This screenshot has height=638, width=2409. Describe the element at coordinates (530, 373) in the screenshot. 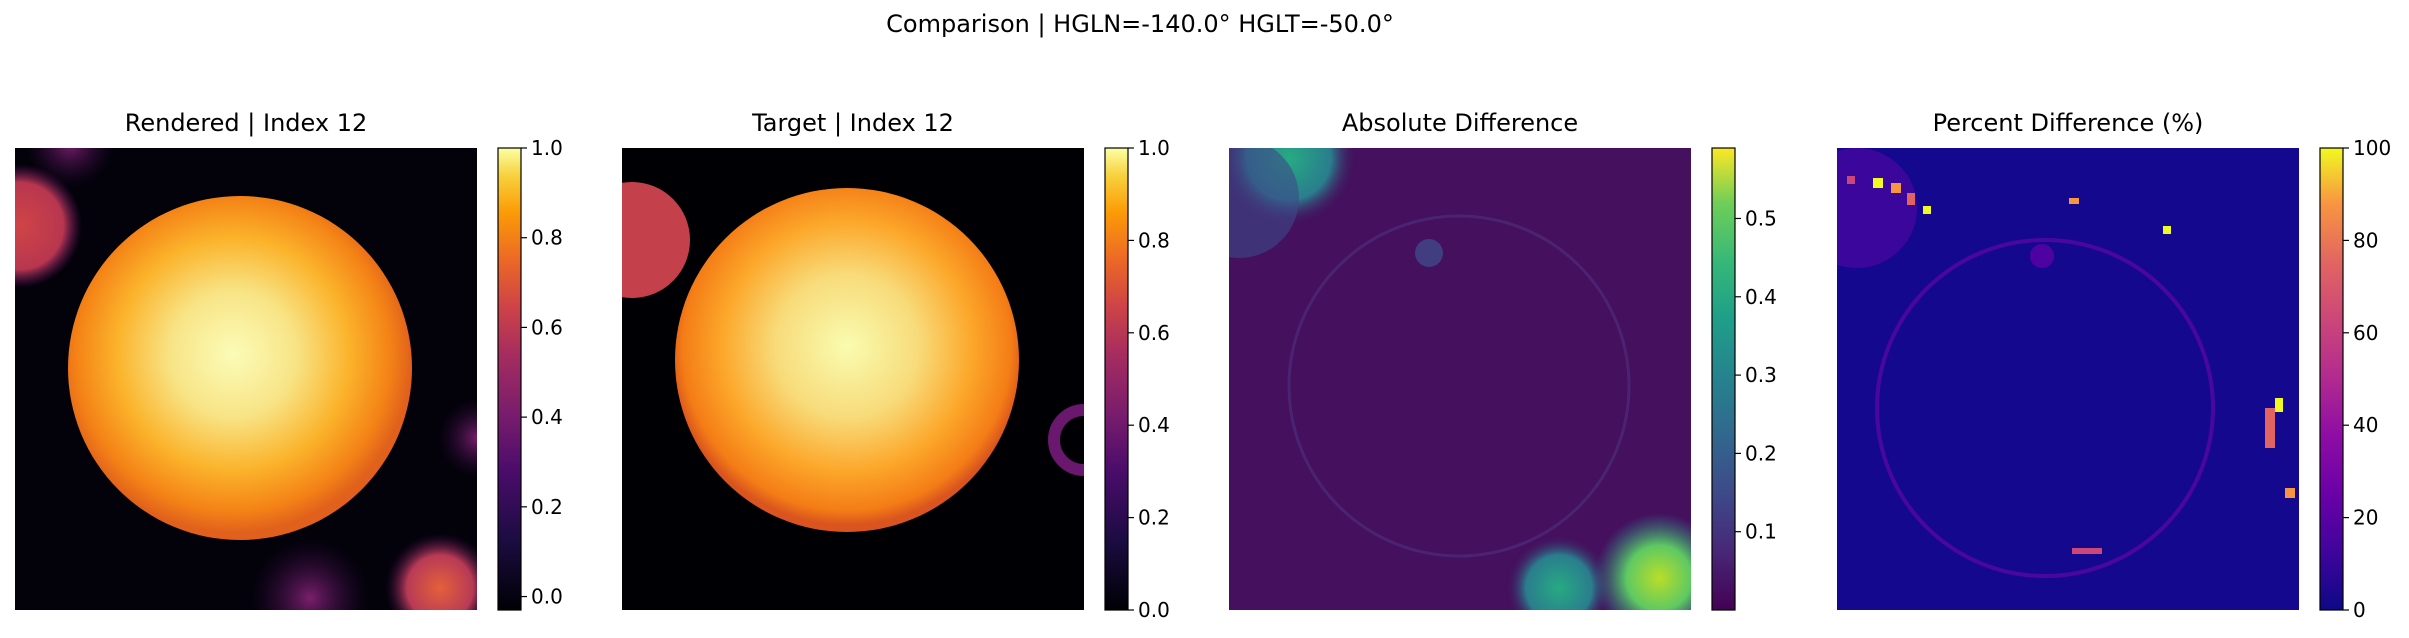

I see `colorbar-0: 0.0 0.2 0.4 0.6 0.8 1.0` at that location.